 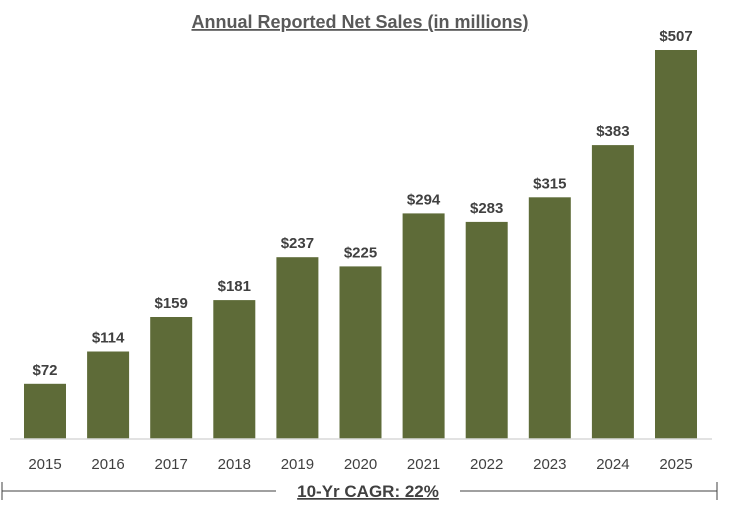 What do you see at coordinates (486, 330) in the screenshot?
I see `bar-2022` at bounding box center [486, 330].